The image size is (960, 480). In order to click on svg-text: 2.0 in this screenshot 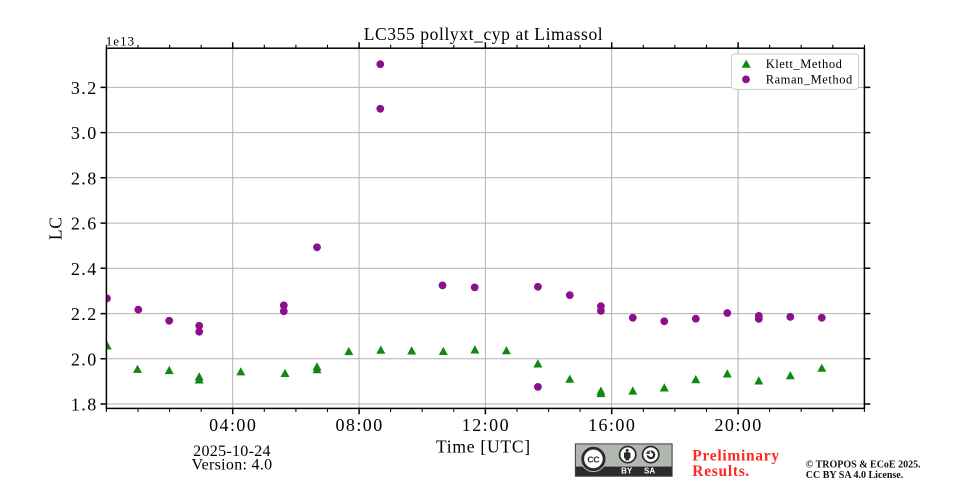, I will do `click(84, 359)`.